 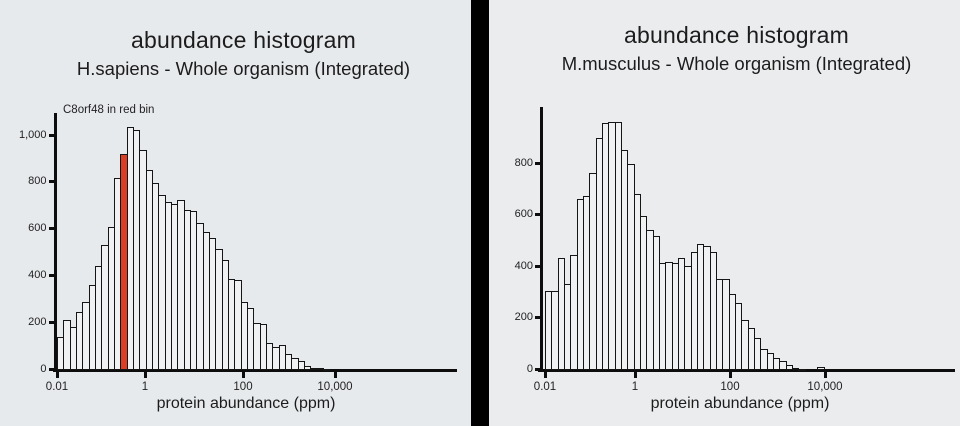 What do you see at coordinates (32, 134) in the screenshot?
I see `y-tick-label: 1,000` at bounding box center [32, 134].